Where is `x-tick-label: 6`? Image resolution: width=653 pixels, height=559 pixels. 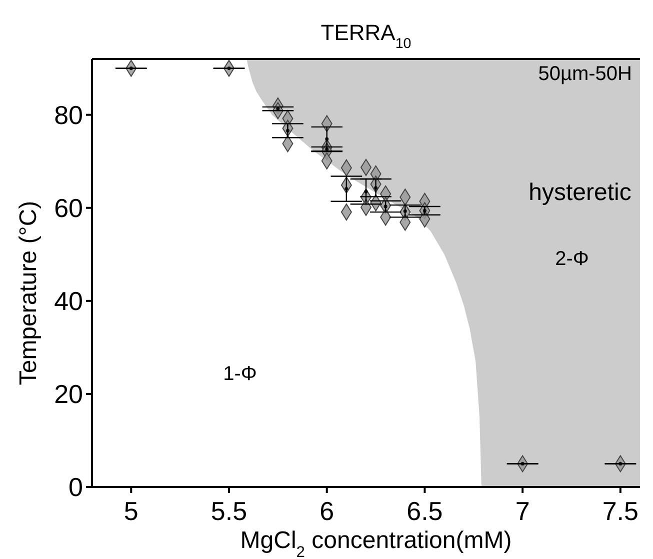
x-tick-label: 6 is located at coordinates (327, 511).